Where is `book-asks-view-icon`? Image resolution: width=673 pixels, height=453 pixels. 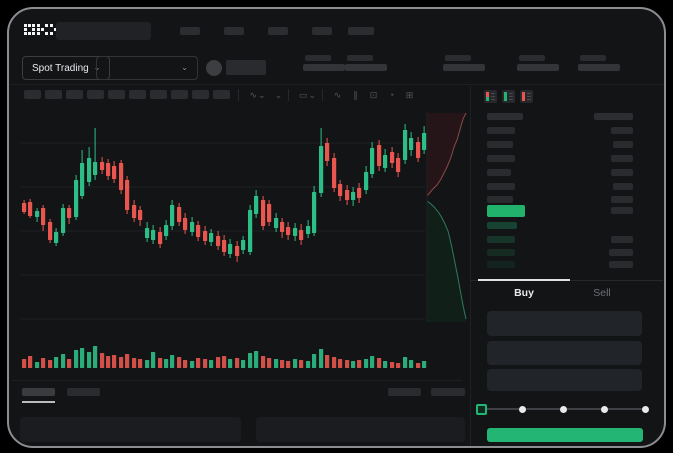
book-asks-view-icon is located at coordinates (526, 96).